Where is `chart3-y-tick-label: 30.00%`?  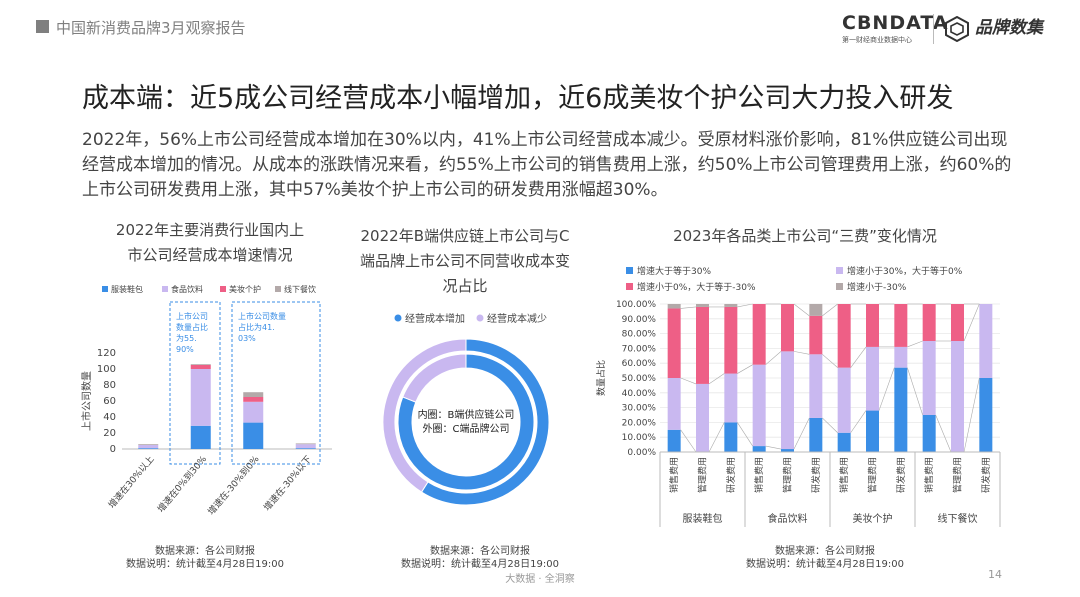
chart3-y-tick-label: 30.00% is located at coordinates (639, 409).